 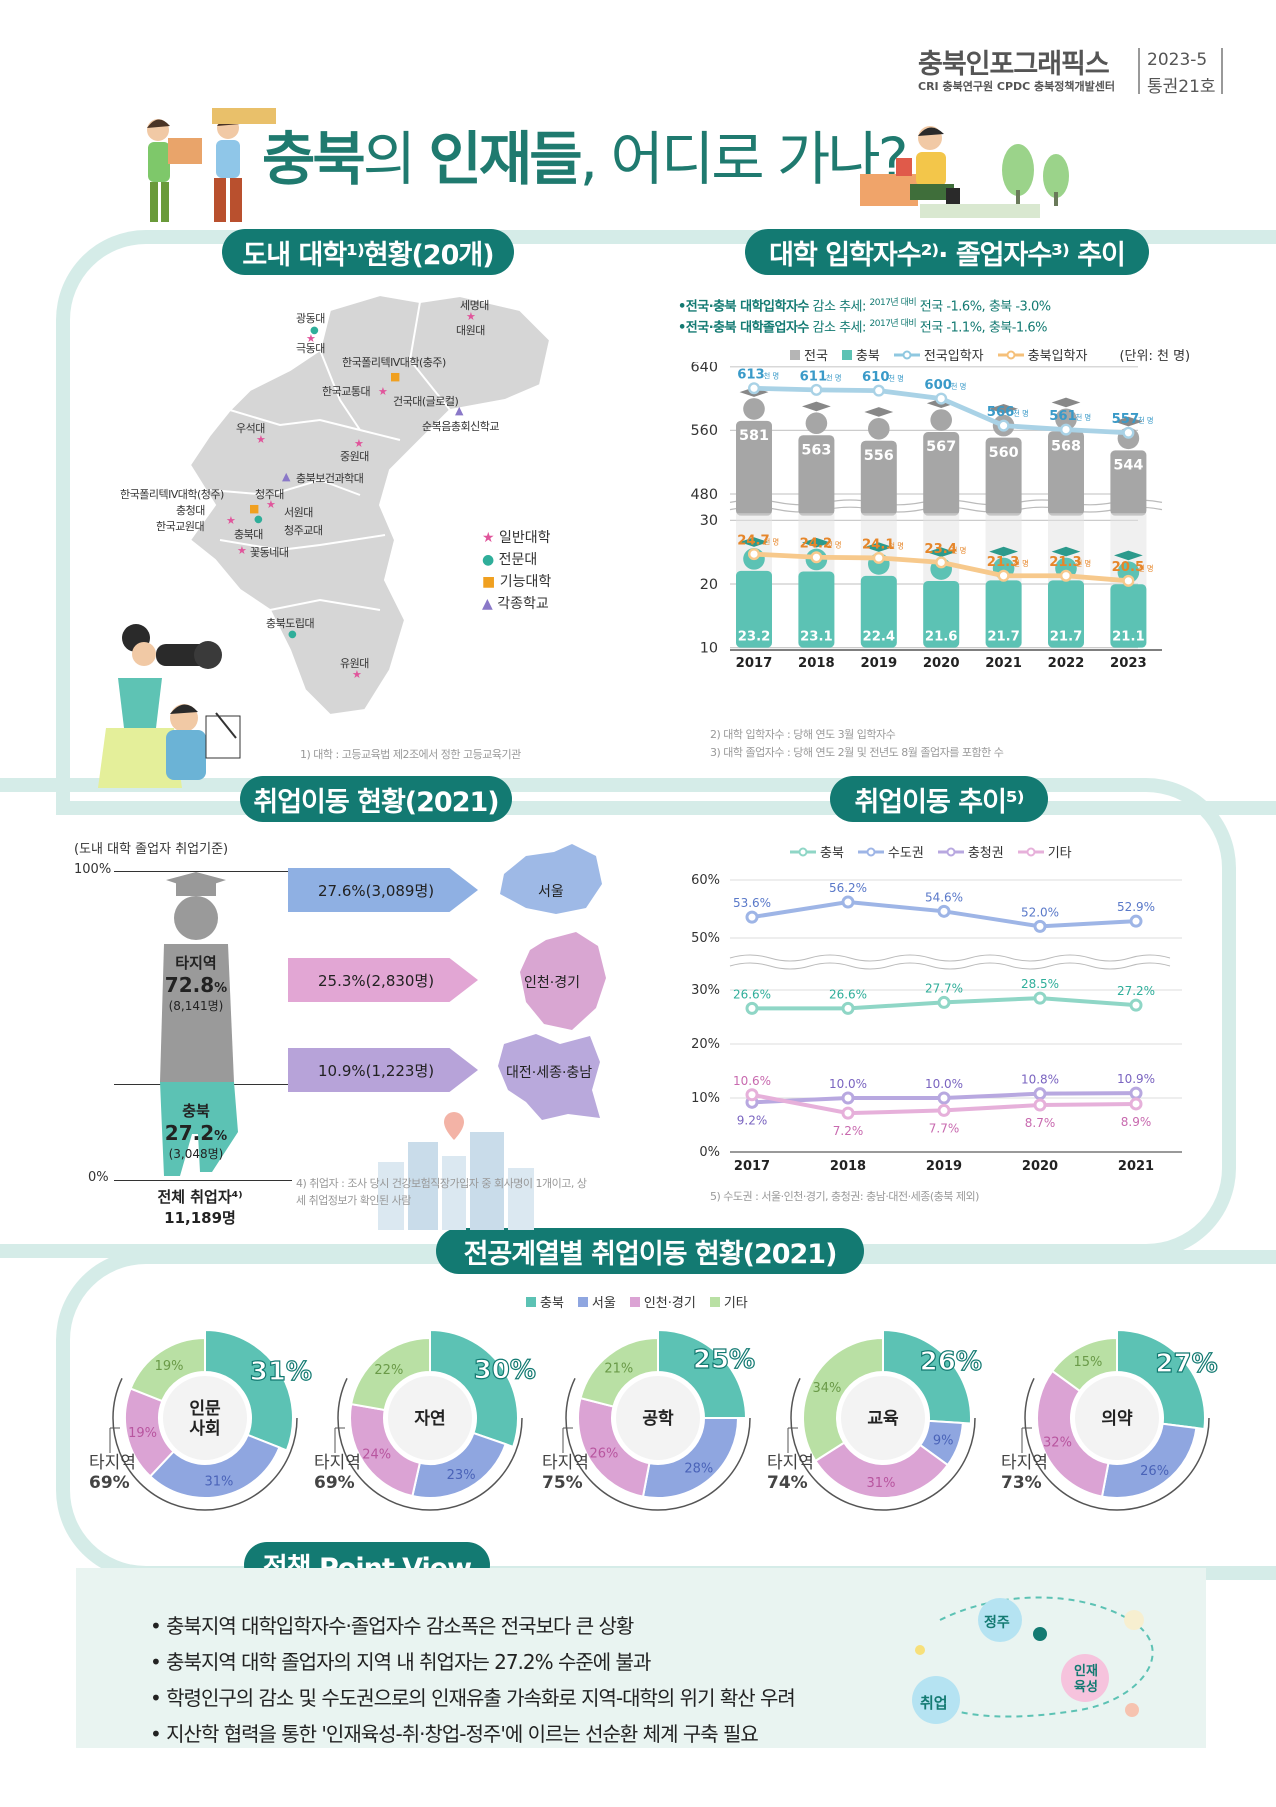 I want to click on map-label: 우석대, so click(x=250, y=428).